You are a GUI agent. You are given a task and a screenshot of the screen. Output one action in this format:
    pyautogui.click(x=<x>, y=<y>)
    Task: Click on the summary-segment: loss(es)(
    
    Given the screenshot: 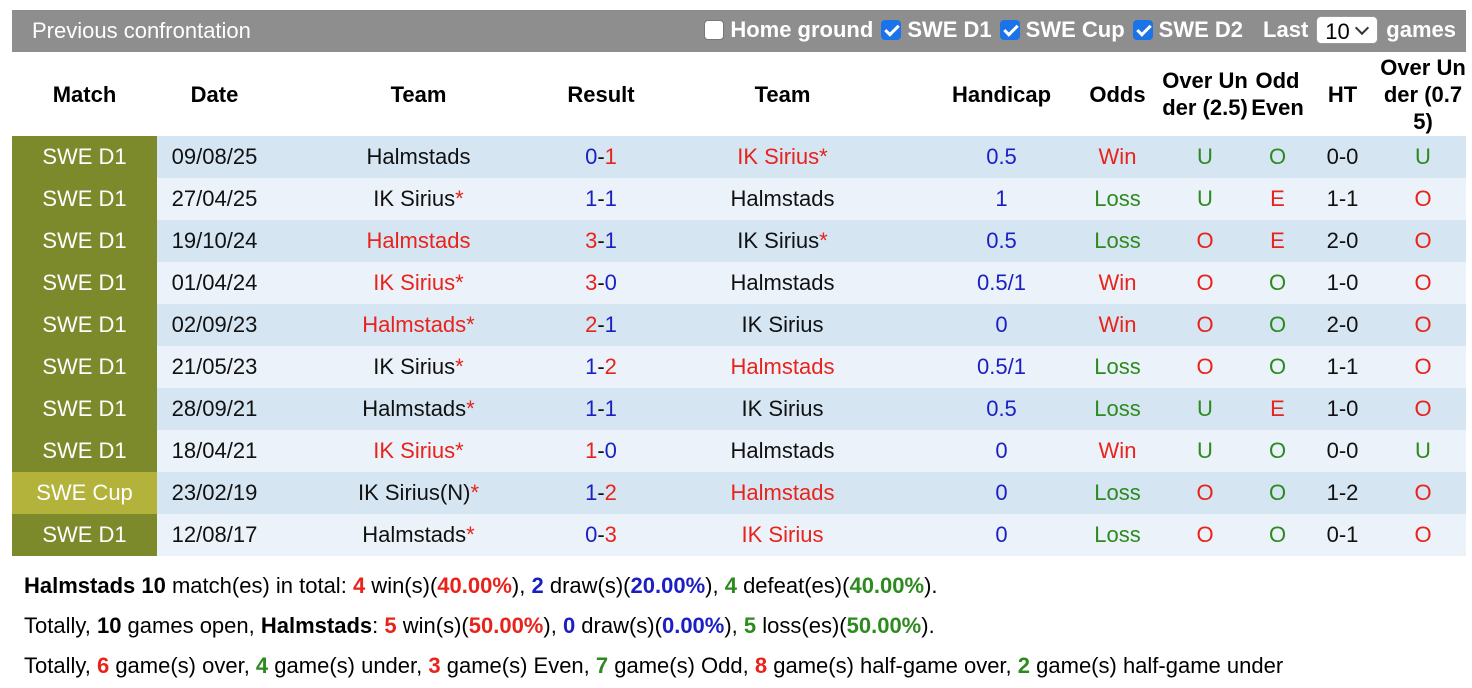 What is the action you would take?
    pyautogui.click(x=801, y=625)
    